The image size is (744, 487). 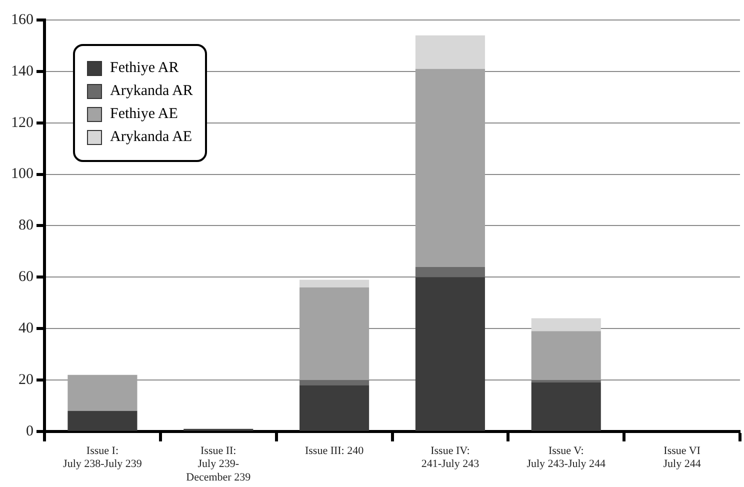 I want to click on y-tick-label: 160, so click(x=22, y=20).